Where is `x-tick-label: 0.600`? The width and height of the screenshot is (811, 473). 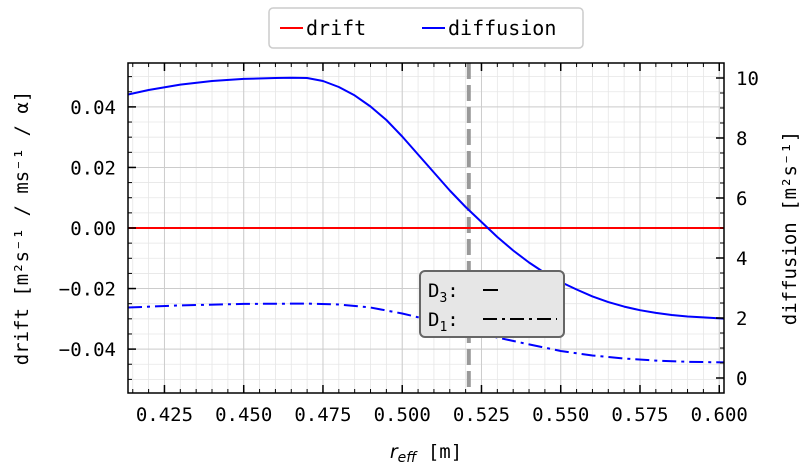 x-tick-label: 0.600 is located at coordinates (719, 415).